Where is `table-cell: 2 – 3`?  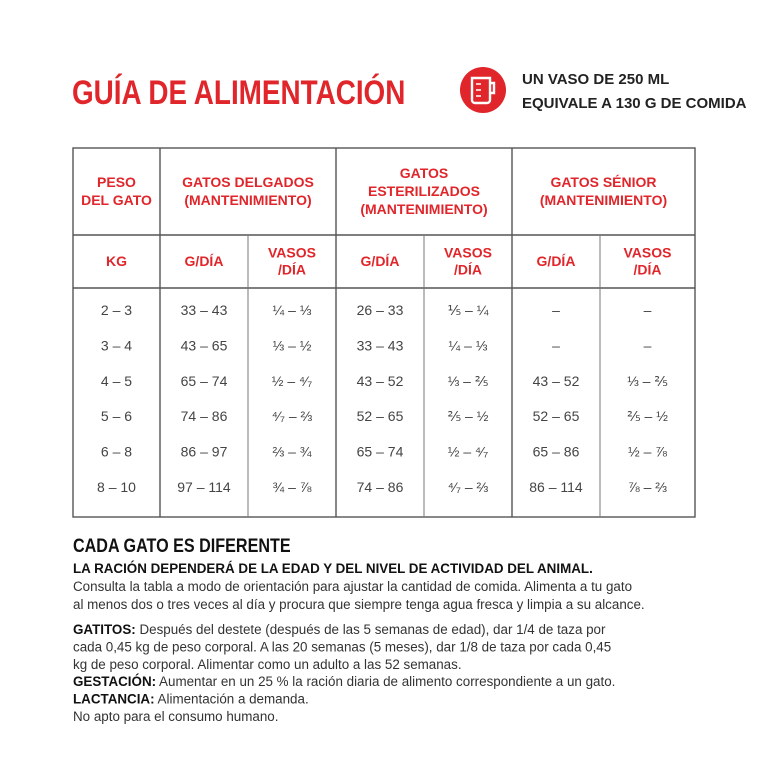
table-cell: 2 – 3 is located at coordinates (116, 310).